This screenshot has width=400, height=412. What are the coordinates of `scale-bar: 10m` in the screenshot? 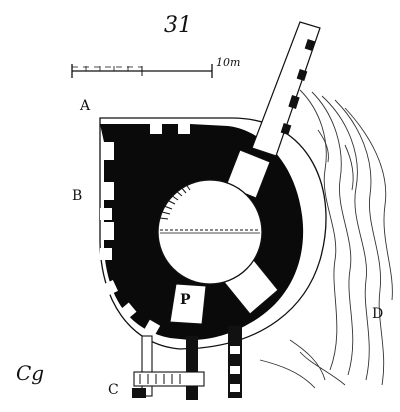 It's located at (155, 67).